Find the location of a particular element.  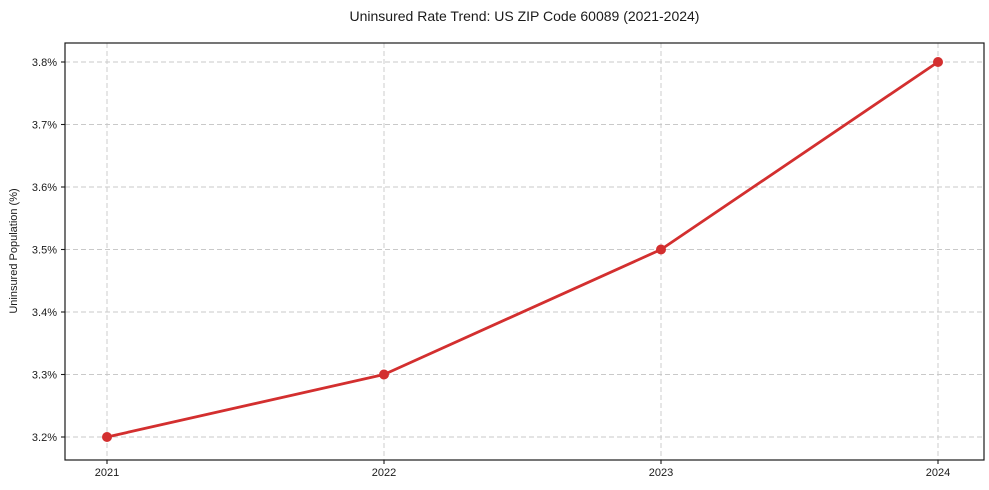

x-tick-label: 2024 is located at coordinates (938, 473).